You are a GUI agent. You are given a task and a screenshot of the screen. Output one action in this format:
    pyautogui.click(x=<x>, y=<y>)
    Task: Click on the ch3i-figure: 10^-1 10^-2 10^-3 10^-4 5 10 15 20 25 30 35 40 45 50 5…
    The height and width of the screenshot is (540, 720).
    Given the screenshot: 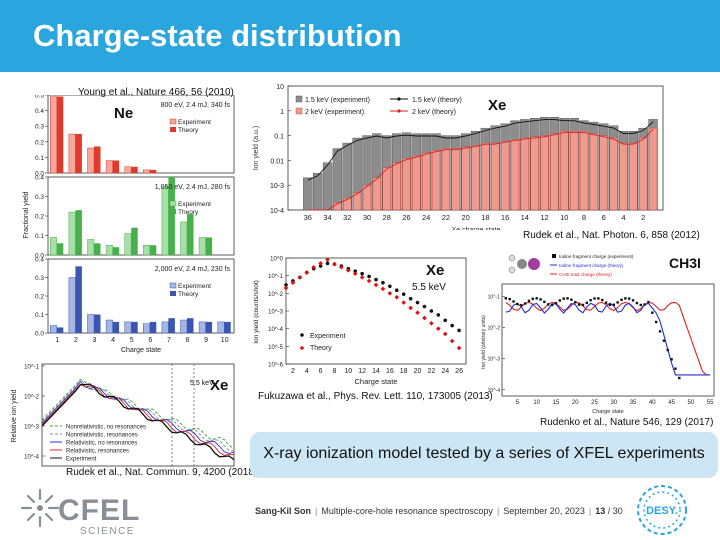 What is the action you would take?
    pyautogui.click(x=598, y=334)
    